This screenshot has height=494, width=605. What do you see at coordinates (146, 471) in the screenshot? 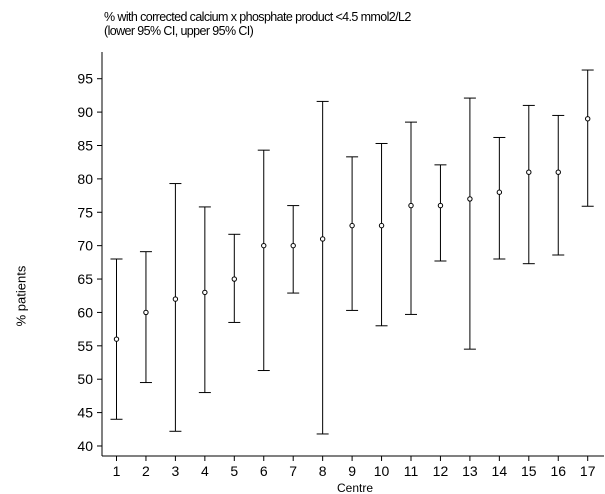
I see `x-tick-label-2: 2` at bounding box center [146, 471].